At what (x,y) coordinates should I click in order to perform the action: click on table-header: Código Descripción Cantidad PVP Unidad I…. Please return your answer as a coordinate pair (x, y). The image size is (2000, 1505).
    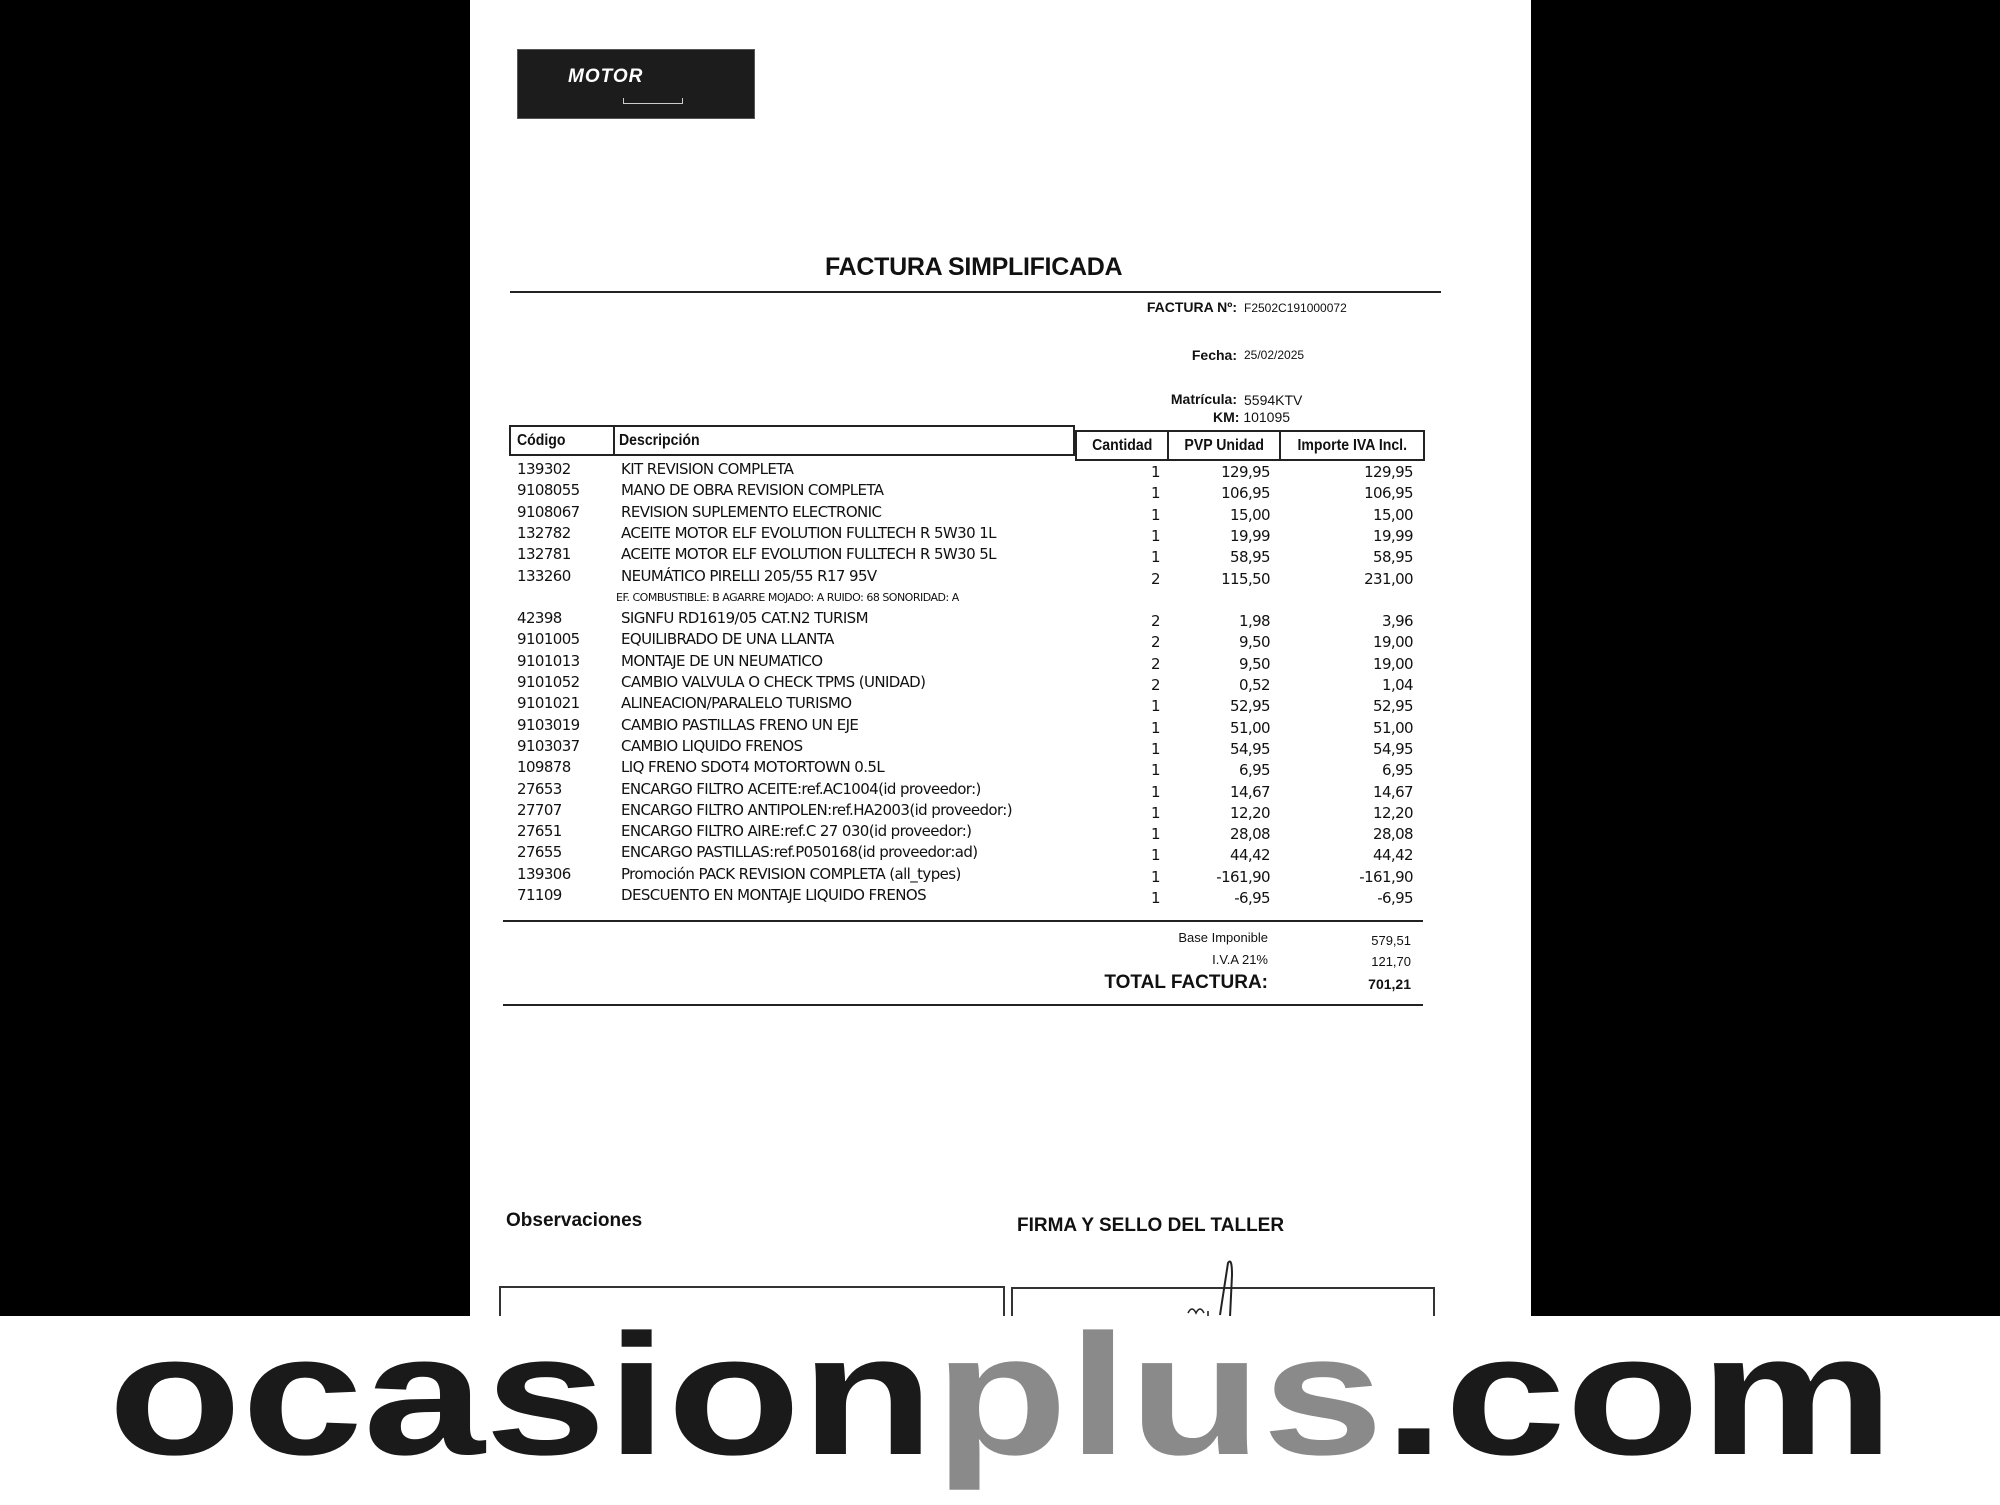
    Looking at the image, I should click on (967, 443).